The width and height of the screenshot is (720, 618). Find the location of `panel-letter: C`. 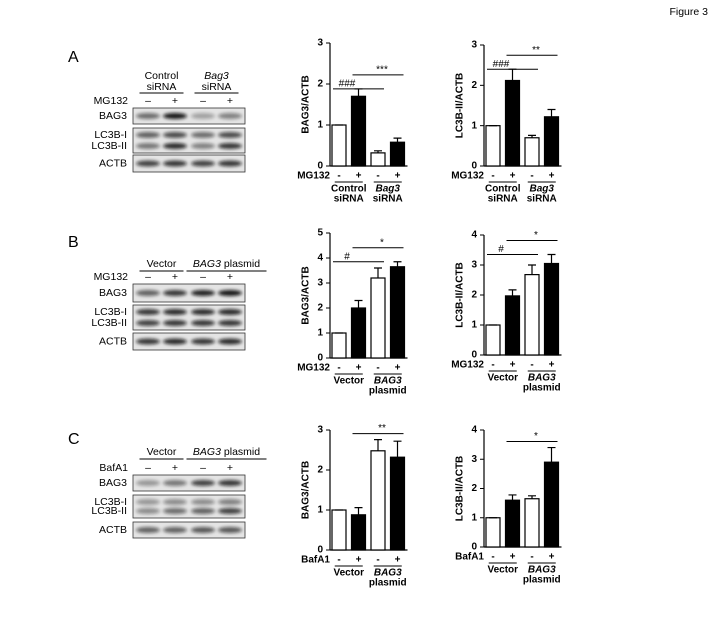

panel-letter: C is located at coordinates (74, 439).